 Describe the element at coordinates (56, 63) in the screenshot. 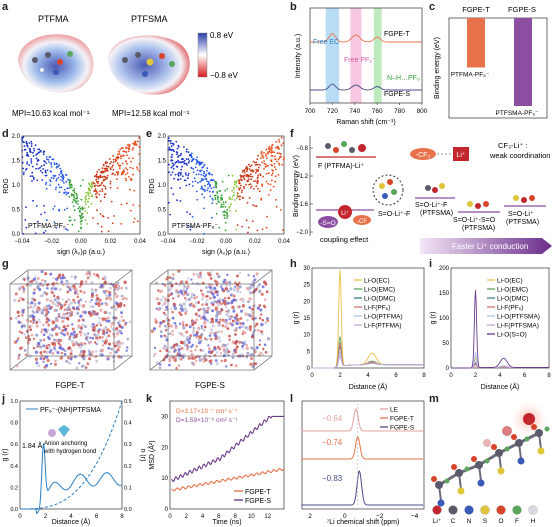

I see `ptfma-esp-surface` at that location.